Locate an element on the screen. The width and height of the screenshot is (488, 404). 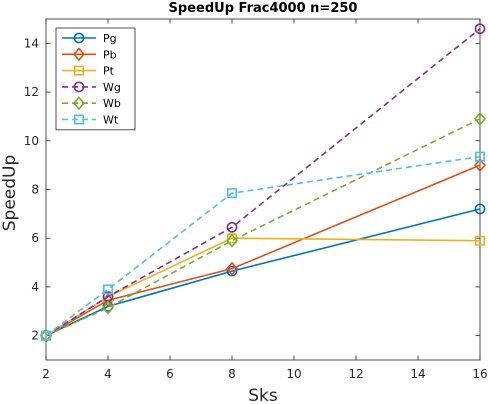
x-tick-label: 8 is located at coordinates (232, 374).